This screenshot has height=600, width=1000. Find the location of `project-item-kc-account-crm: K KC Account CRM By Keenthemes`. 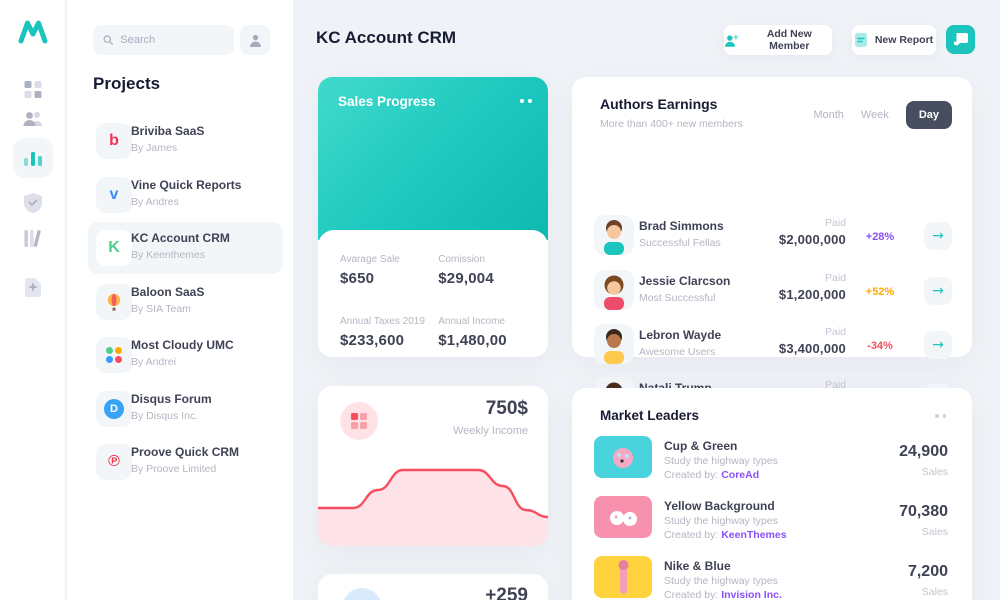

project-item-kc-account-crm: K KC Account CRM By Keenthemes is located at coordinates (185, 248).